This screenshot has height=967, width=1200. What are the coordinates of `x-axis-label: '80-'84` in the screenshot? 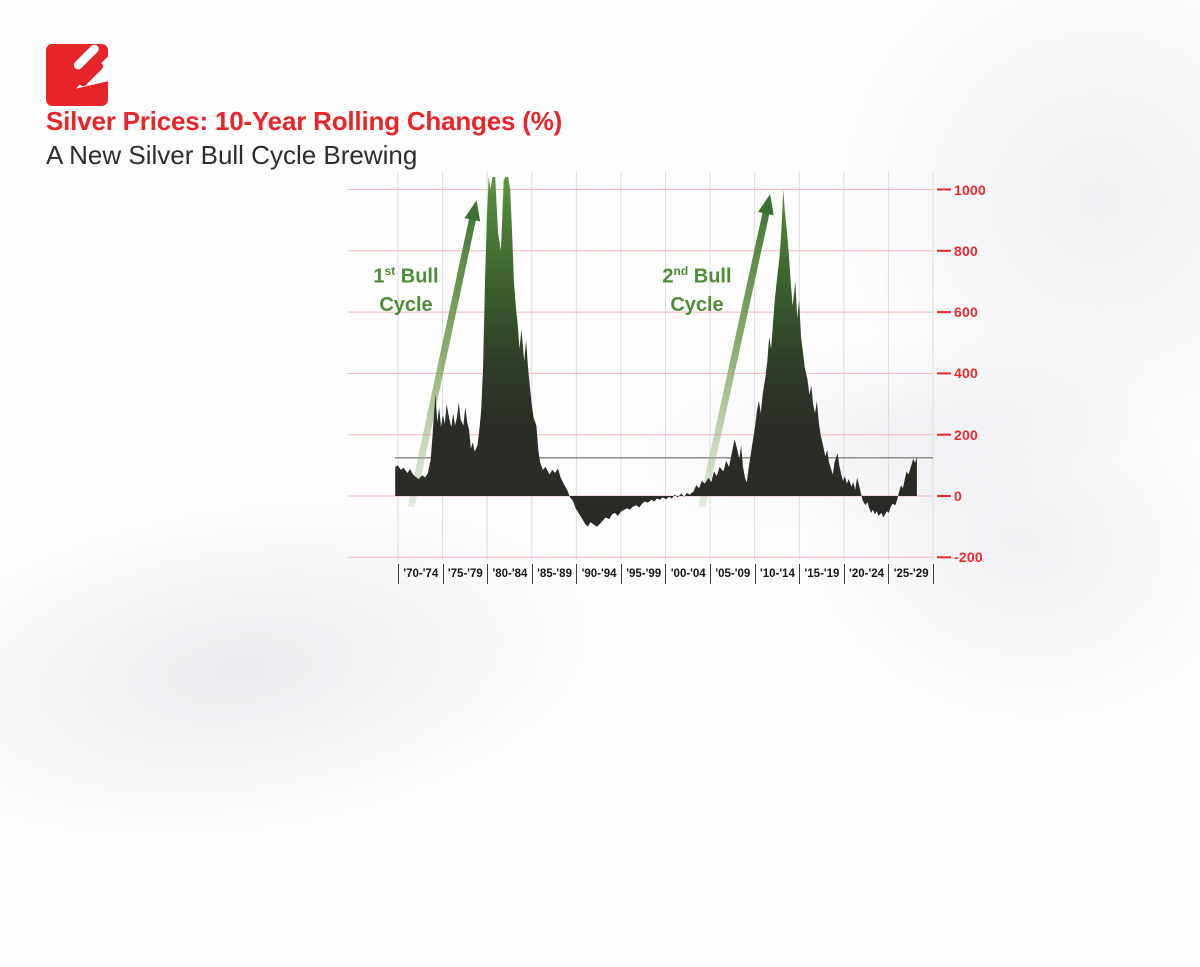 It's located at (509, 574).